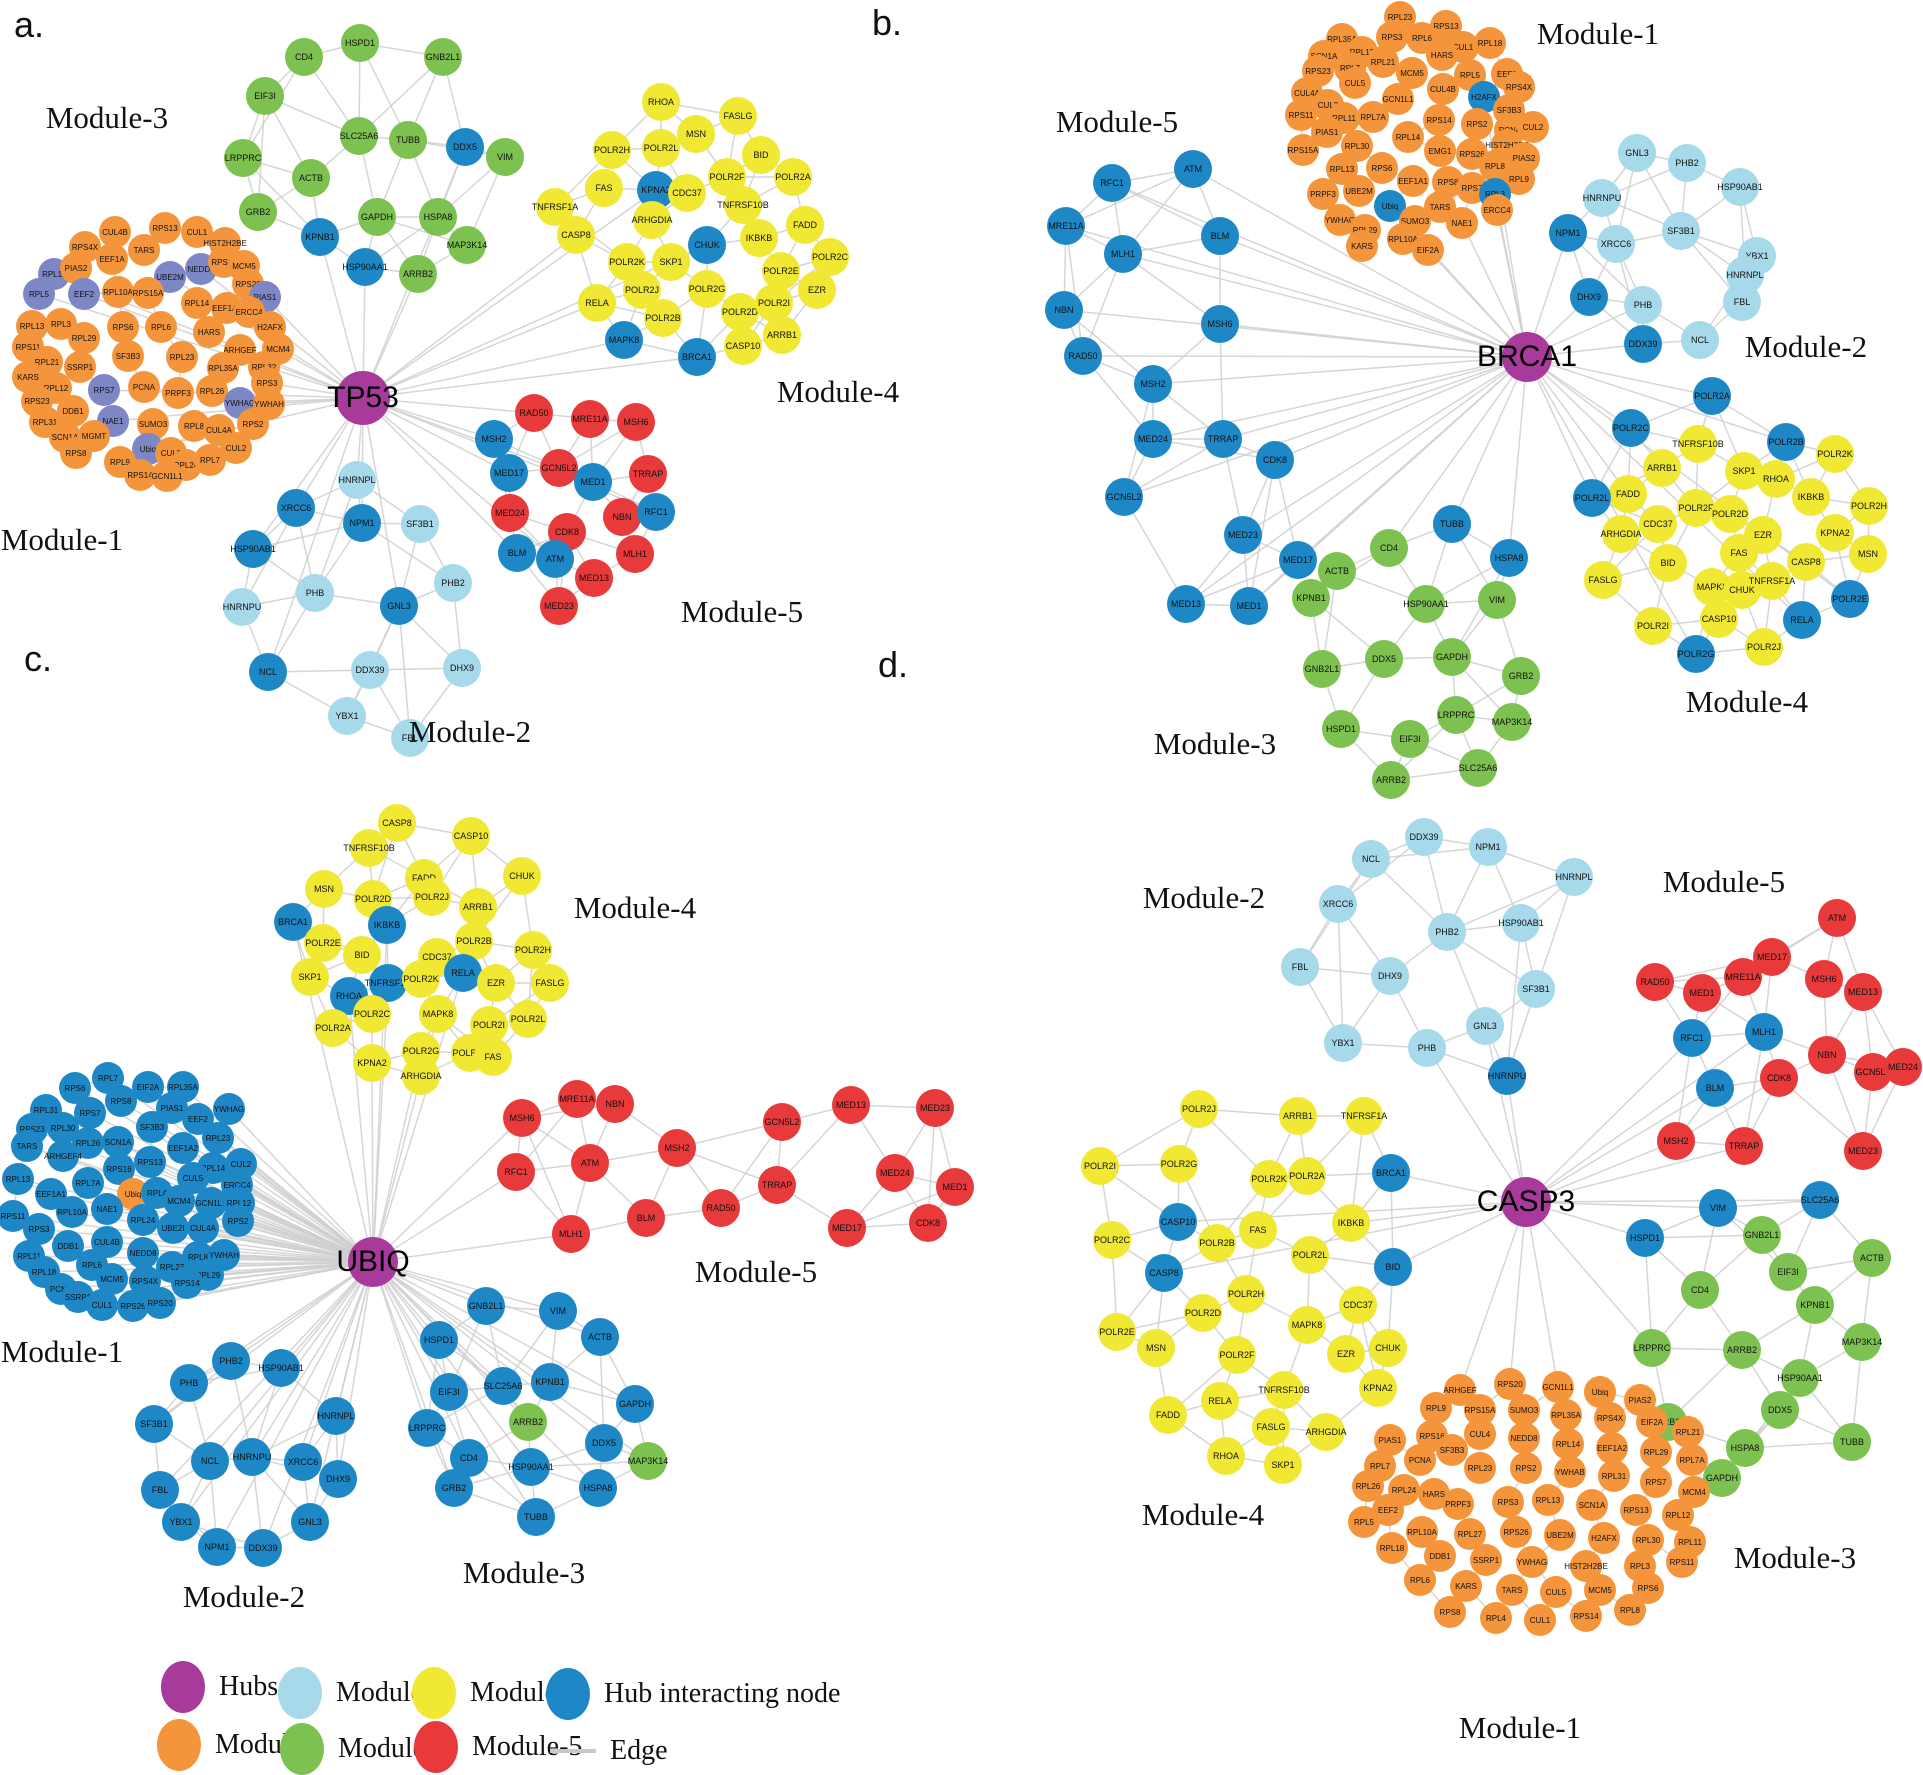  What do you see at coordinates (635, 554) in the screenshot?
I see `network-node: MLH1` at bounding box center [635, 554].